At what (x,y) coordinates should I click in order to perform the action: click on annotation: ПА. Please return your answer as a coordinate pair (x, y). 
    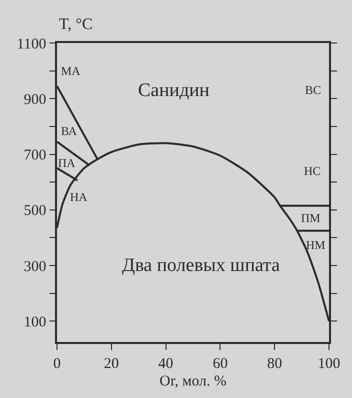
    Looking at the image, I should click on (67, 163).